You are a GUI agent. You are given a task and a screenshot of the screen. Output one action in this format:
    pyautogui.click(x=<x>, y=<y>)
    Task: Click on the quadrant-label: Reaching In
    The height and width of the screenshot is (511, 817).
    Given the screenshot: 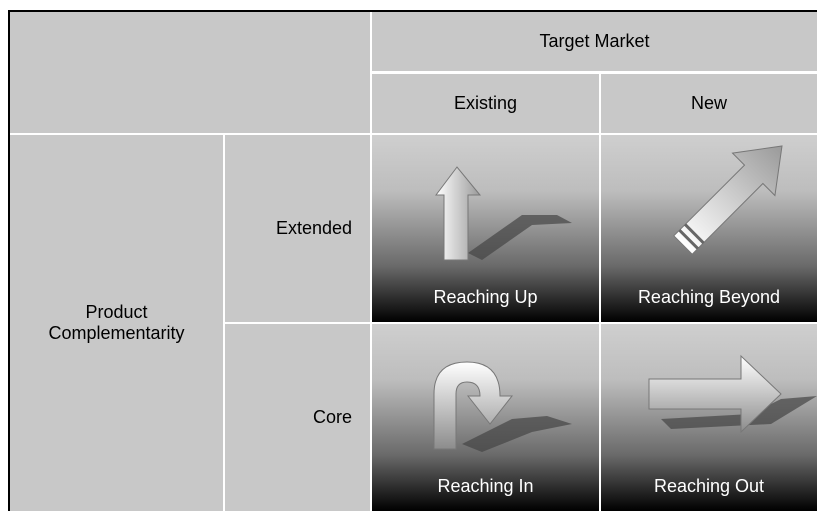 What is the action you would take?
    pyautogui.click(x=485, y=486)
    